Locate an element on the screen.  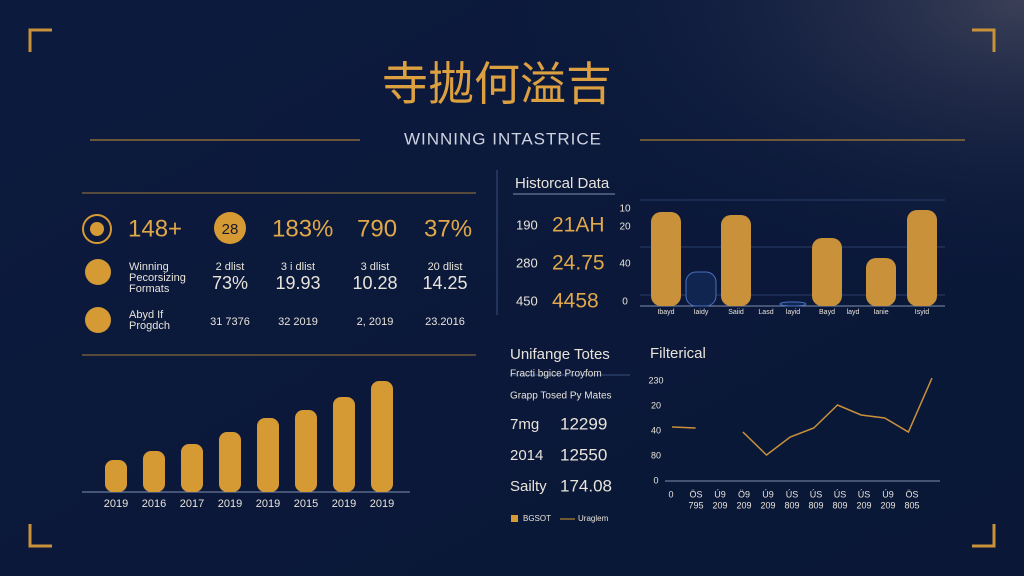
row-label: Progdch is located at coordinates (149, 326).